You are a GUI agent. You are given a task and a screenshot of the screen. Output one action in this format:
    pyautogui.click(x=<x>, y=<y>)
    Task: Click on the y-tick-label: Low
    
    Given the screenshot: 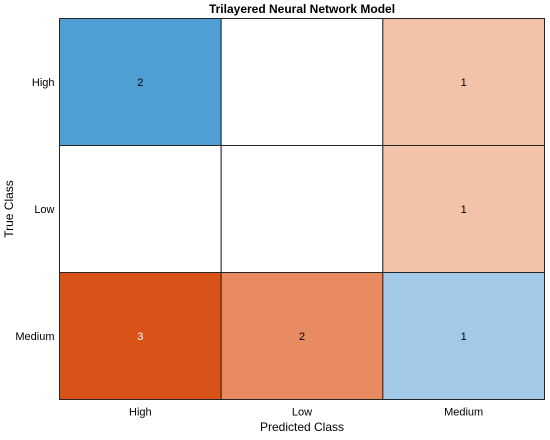 What is the action you would take?
    pyautogui.click(x=44, y=210)
    